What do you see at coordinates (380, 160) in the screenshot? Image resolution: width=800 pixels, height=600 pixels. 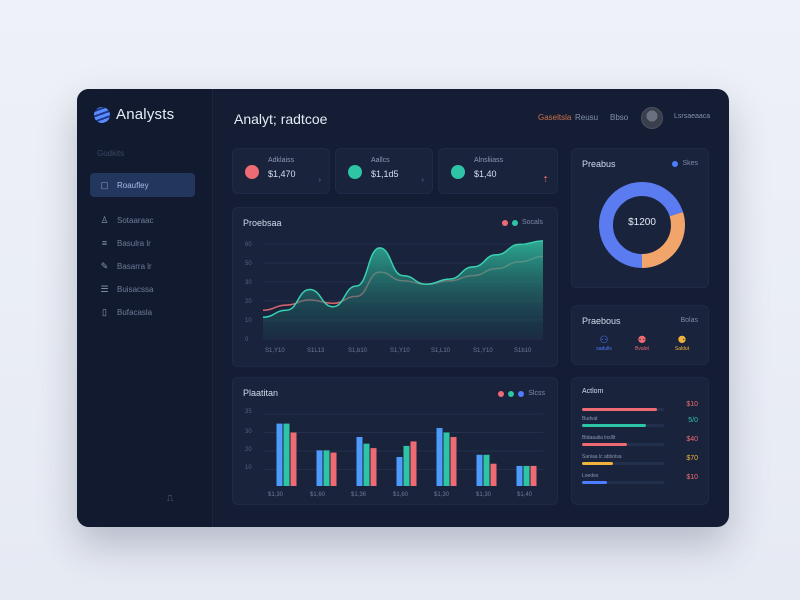 I see `kpi-label: Aallcs` at bounding box center [380, 160].